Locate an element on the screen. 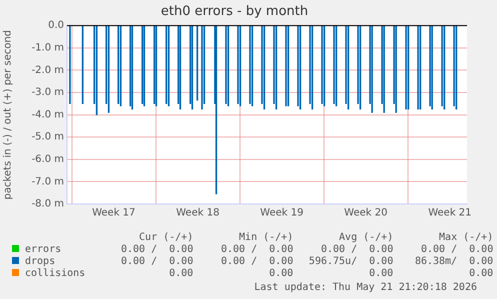 The width and height of the screenshot is (497, 299). x-tick-label: Week 20 is located at coordinates (366, 213).